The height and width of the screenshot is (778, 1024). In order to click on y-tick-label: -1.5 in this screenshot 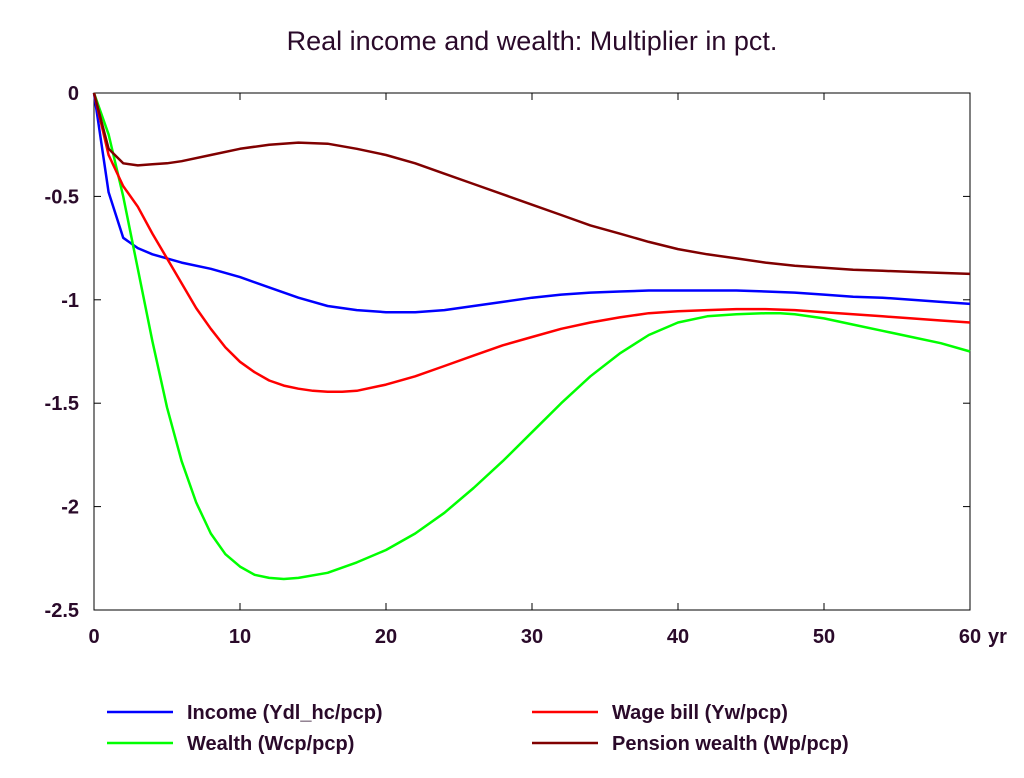, I will do `click(62, 404)`.